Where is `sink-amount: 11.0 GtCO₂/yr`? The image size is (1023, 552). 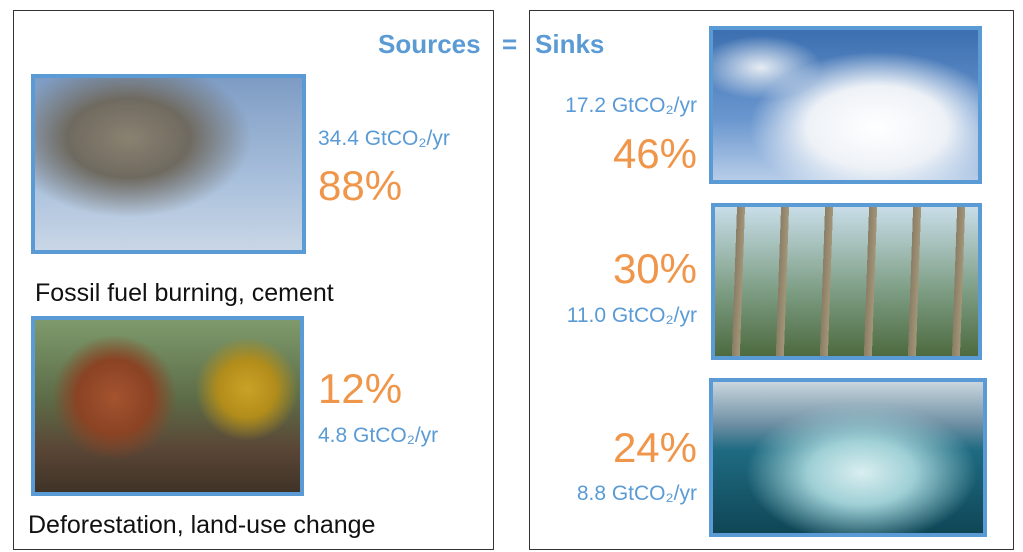
sink-amount: 11.0 GtCO₂/yr is located at coordinates (631, 315).